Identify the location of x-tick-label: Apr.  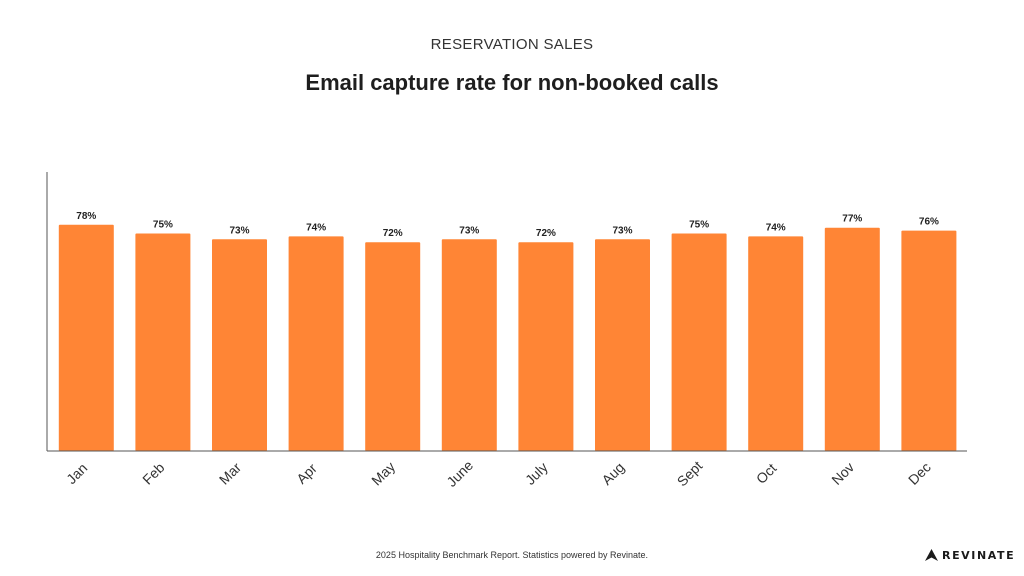
(306, 473).